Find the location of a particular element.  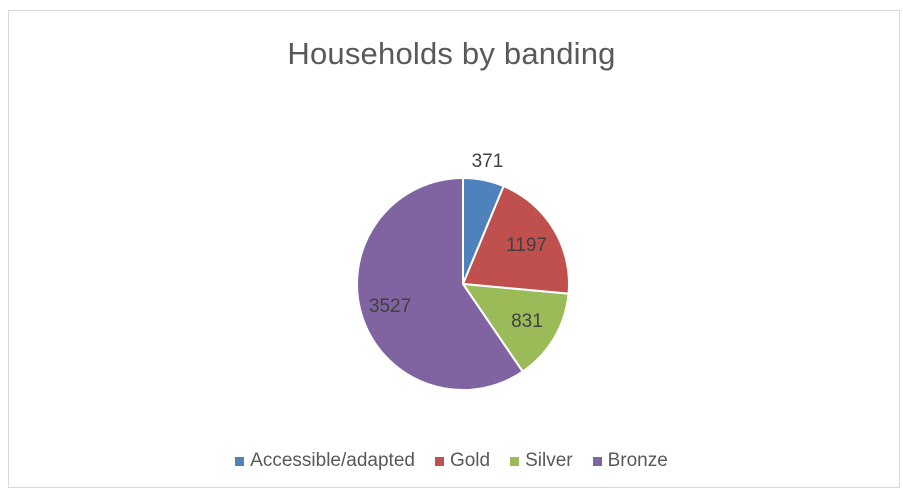

legend-label-accessible-adapted: Accessible/adapted is located at coordinates (332, 460).